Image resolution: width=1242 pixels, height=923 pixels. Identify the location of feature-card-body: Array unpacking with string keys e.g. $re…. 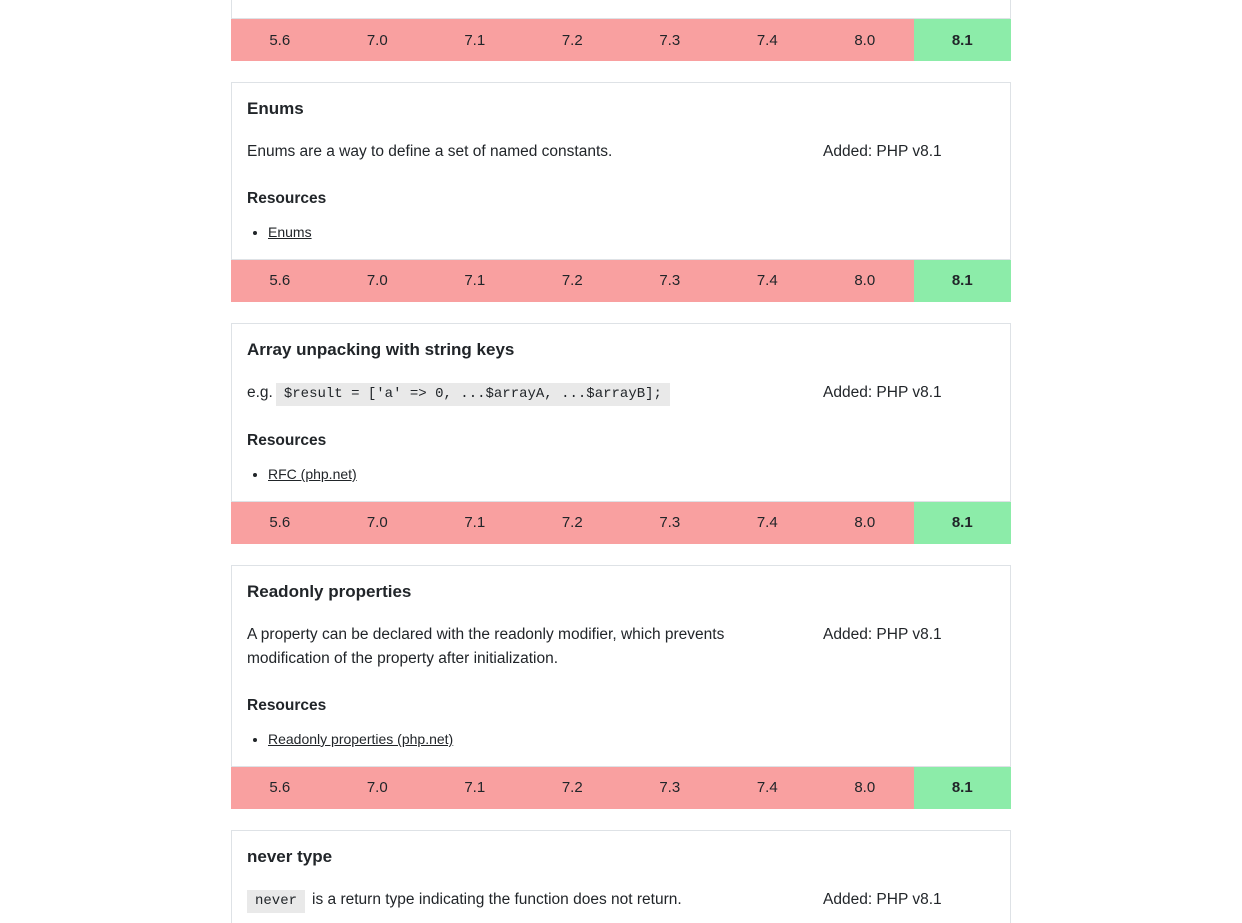
(621, 412).